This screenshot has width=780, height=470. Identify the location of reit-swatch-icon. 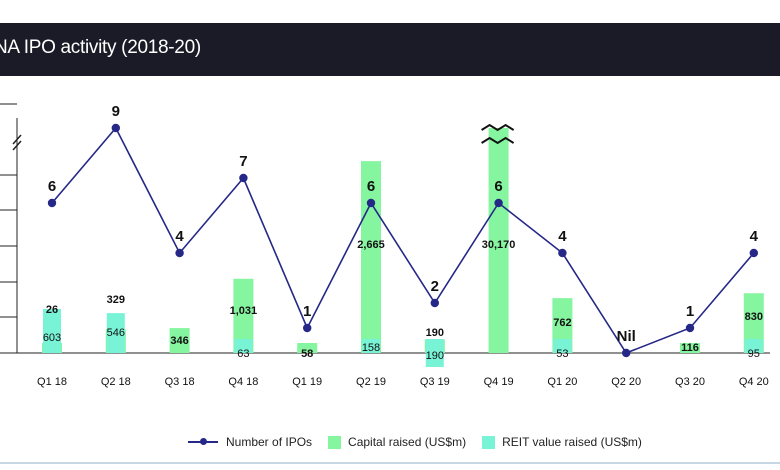
(489, 442).